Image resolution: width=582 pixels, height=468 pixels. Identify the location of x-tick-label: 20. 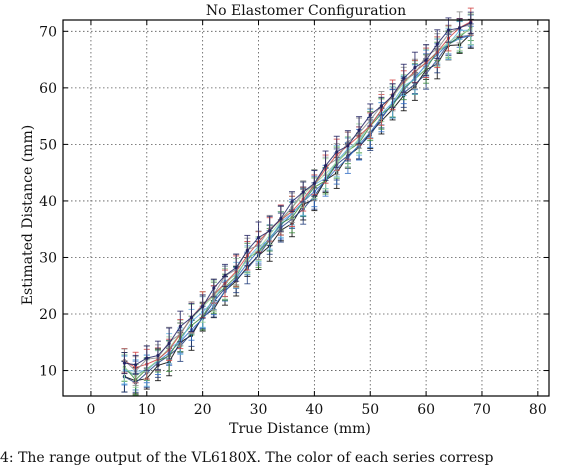
(203, 410).